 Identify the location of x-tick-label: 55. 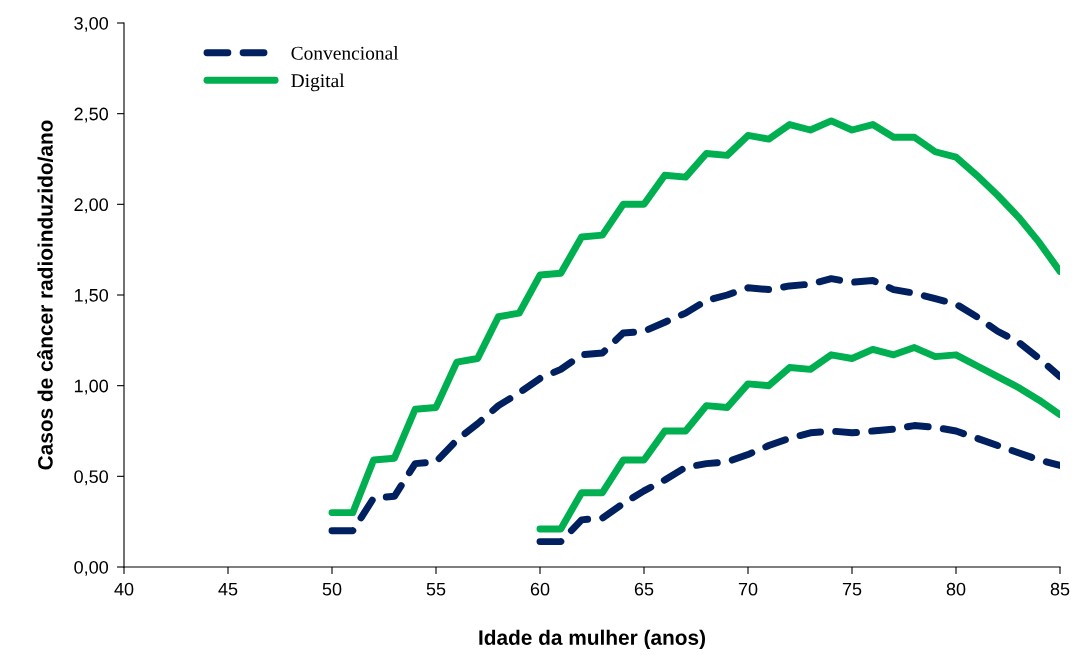
(436, 589).